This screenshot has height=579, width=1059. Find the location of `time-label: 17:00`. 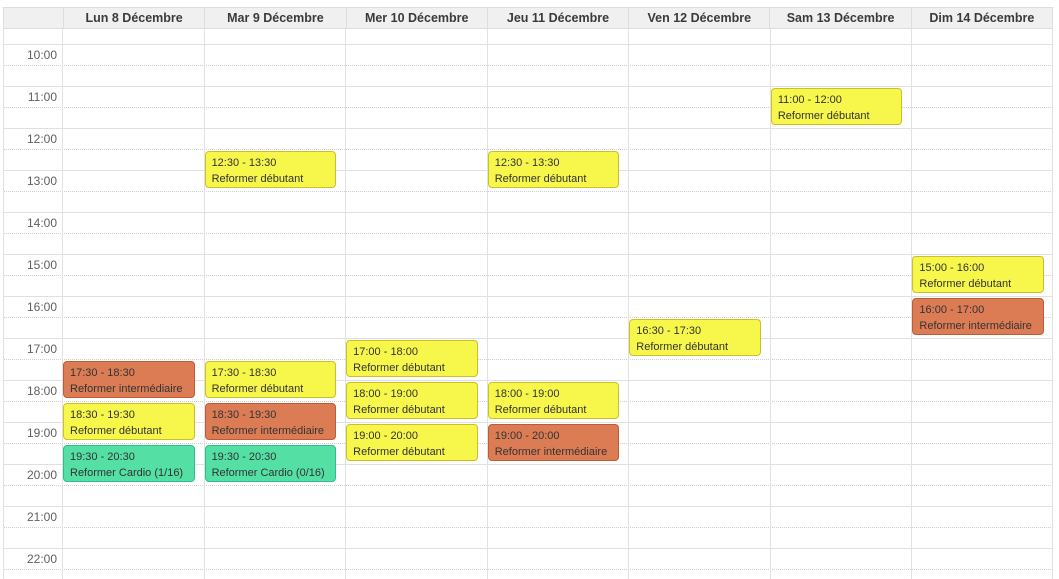

time-label: 17:00 is located at coordinates (41, 349).